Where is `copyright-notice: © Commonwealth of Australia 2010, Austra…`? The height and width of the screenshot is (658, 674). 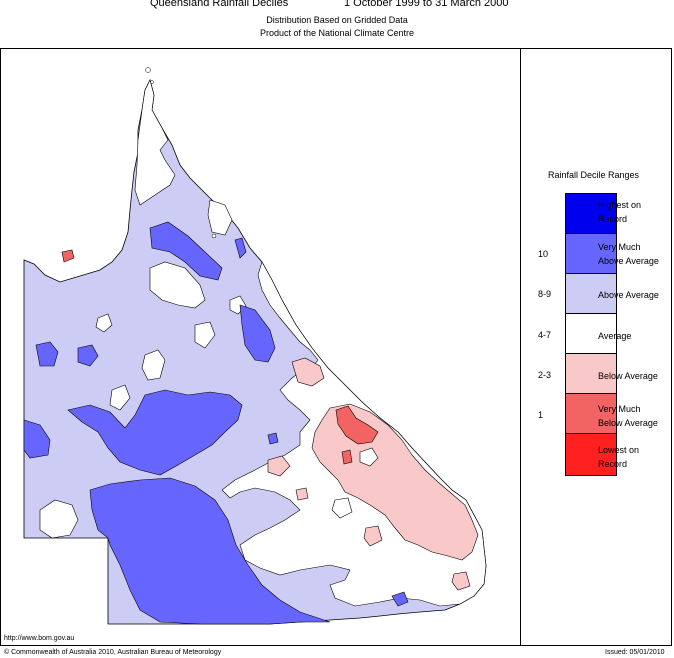 copyright-notice: © Commonwealth of Australia 2010, Austra… is located at coordinates (113, 652).